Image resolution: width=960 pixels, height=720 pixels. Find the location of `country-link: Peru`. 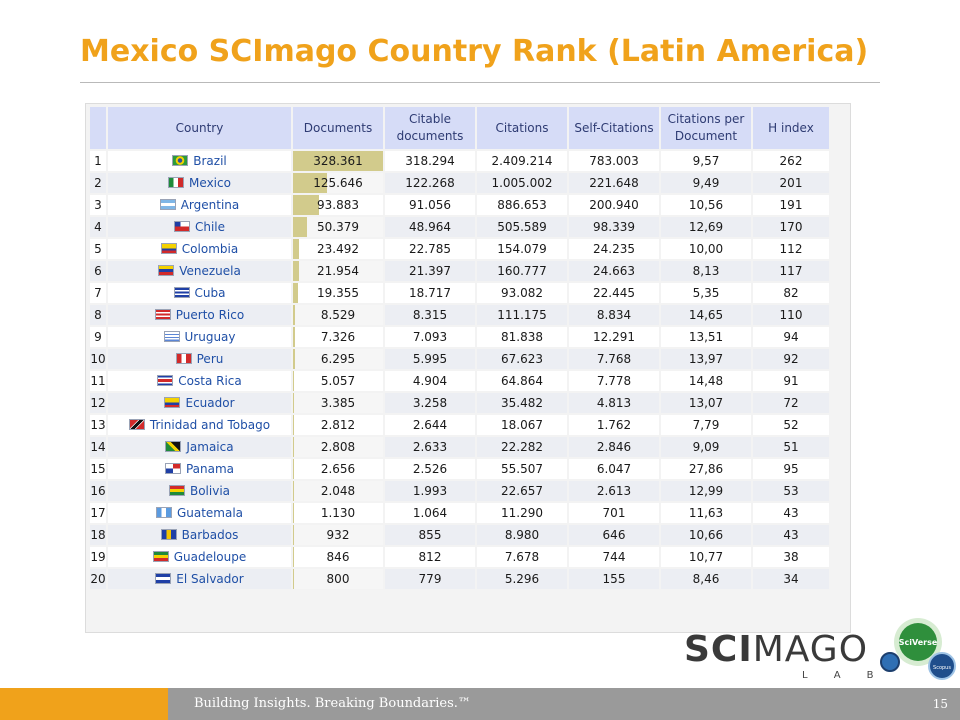

country-link: Peru is located at coordinates (210, 359).